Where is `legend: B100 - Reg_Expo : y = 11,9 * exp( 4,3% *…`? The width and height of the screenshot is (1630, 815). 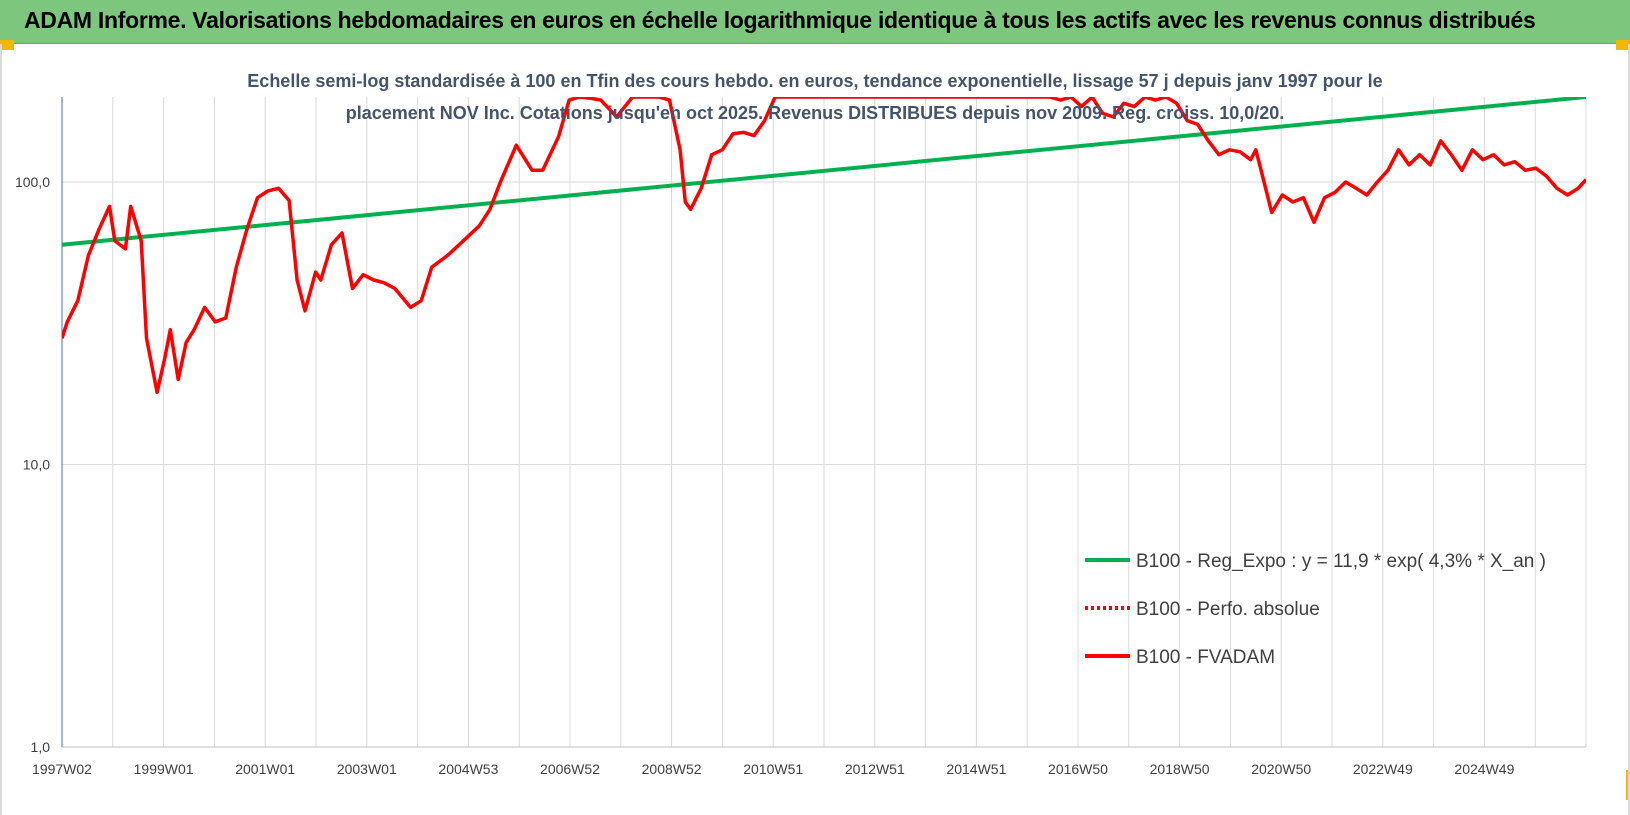
legend: B100 - Reg_Expo : y = 11,9 * exp( 4,3% *… is located at coordinates (1315, 609).